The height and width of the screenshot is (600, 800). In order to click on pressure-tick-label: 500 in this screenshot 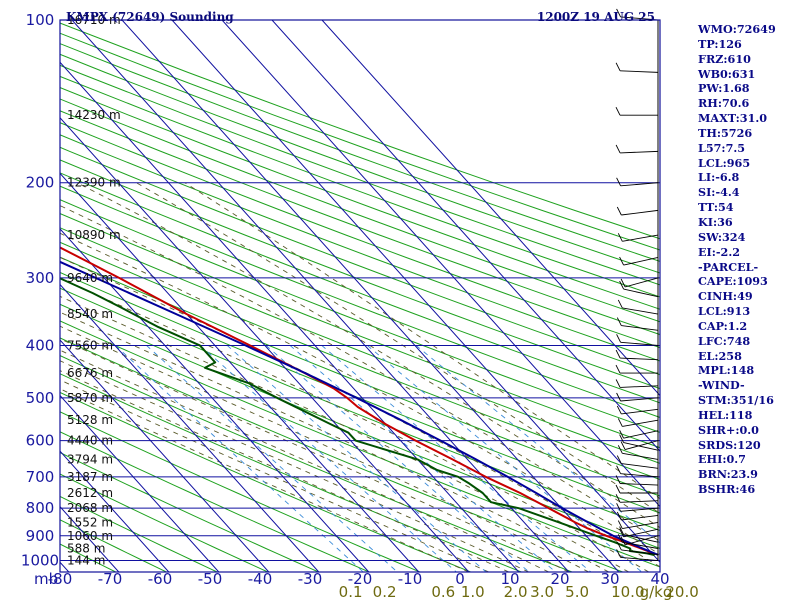, I will do `click(40, 398)`.